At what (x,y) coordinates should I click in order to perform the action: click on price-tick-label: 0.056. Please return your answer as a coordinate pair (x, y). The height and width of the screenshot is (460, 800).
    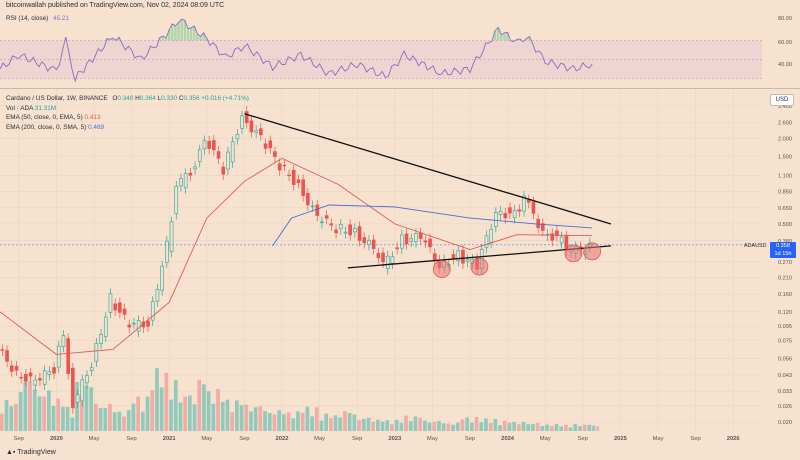
    Looking at the image, I should click on (785, 360).